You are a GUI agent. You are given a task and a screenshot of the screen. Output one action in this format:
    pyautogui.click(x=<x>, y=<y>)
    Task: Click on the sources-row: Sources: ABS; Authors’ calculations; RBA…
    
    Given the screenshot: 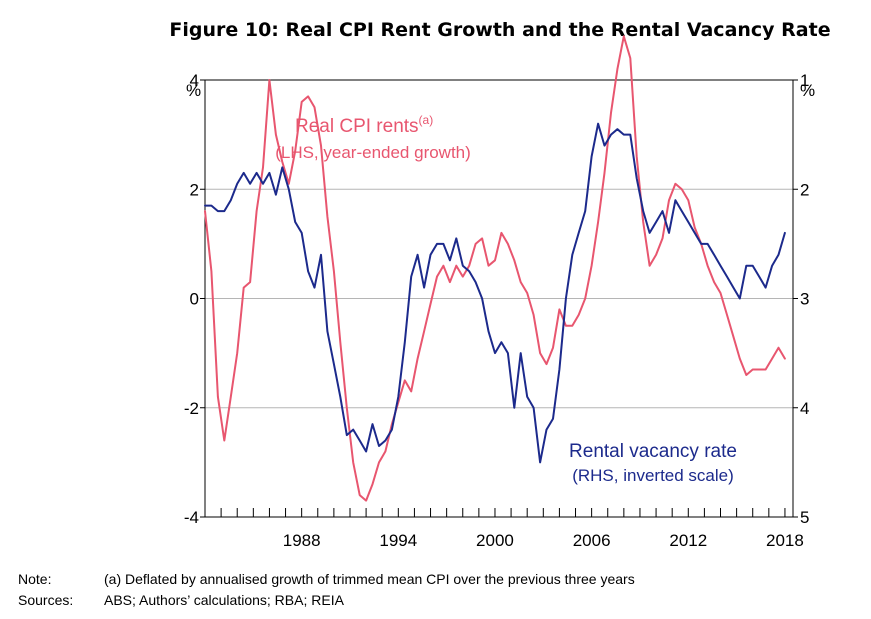 What is the action you would take?
    pyautogui.click(x=326, y=600)
    